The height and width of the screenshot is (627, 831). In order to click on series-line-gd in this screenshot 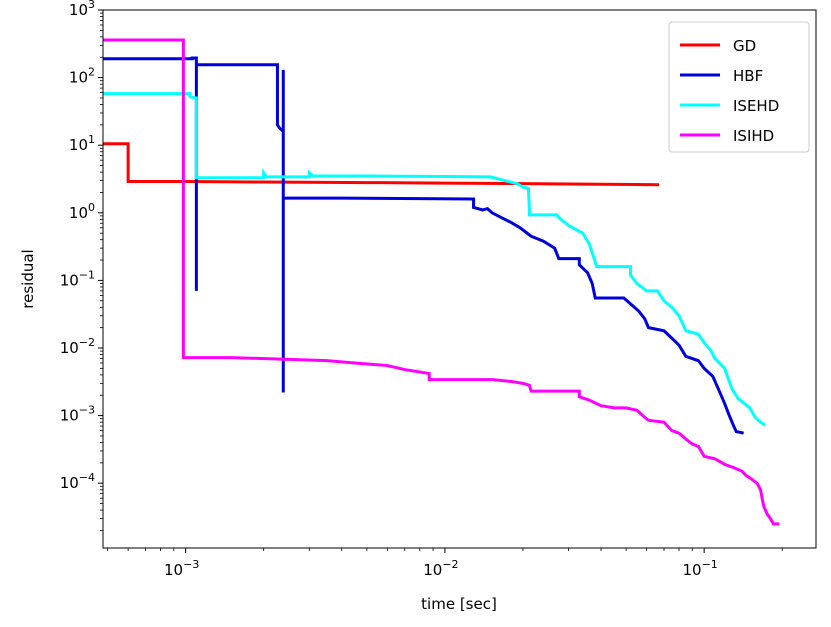, I will do `click(381, 164)`.